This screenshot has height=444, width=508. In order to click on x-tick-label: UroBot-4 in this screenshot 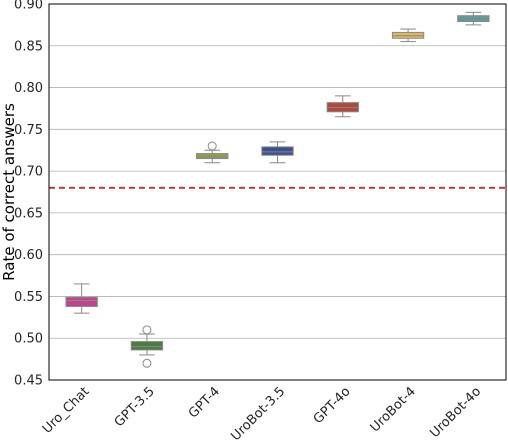, I will do `click(393, 409)`.